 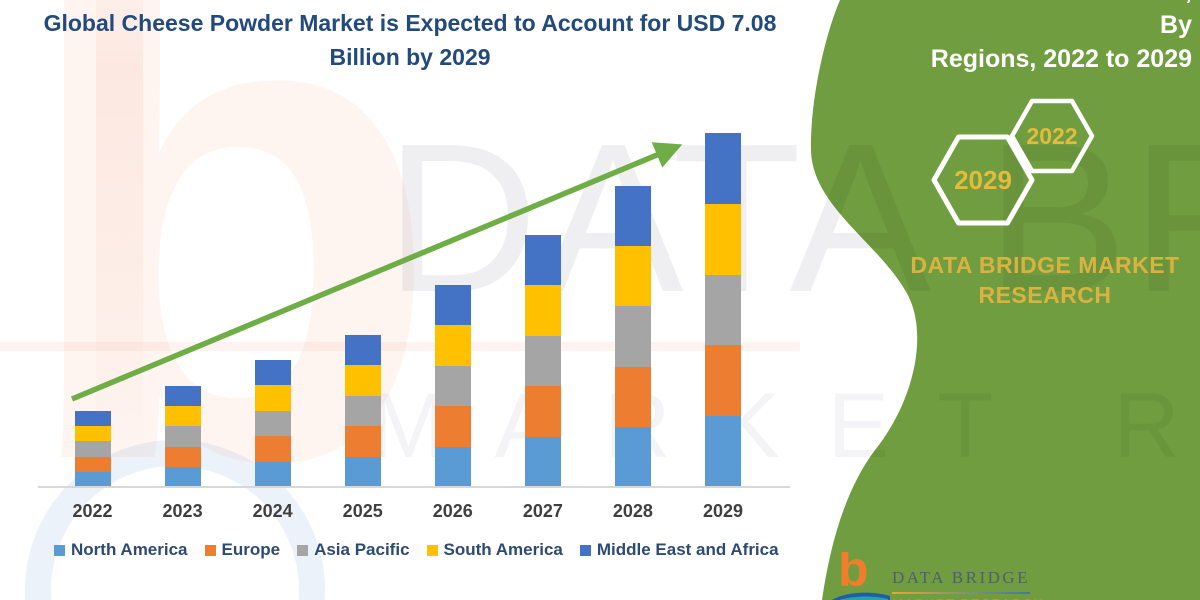 What do you see at coordinates (1045, 295) in the screenshot?
I see `brand-line2: RESEARCH` at bounding box center [1045, 295].